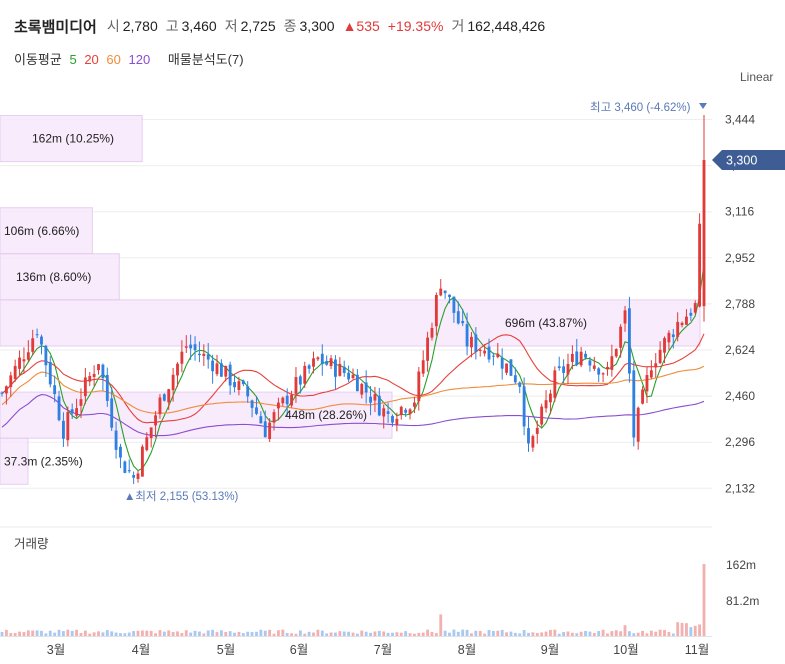 The image size is (785, 664). I want to click on volume-value: 162,448,426, so click(506, 26).